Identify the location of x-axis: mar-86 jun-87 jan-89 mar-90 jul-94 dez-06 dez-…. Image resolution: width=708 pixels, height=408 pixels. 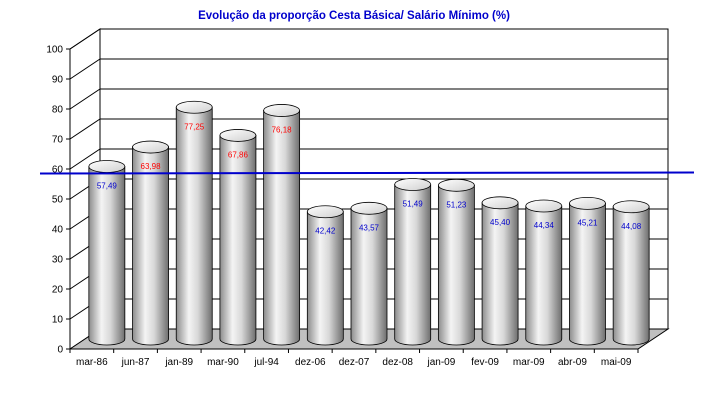
(354, 358).